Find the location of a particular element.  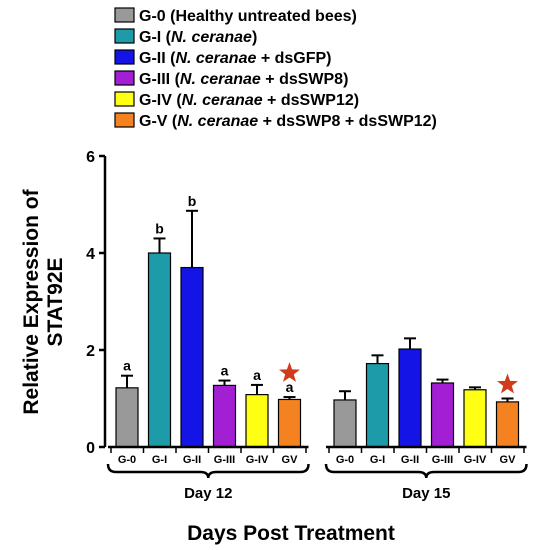

legend-entry: G-0 (Healthy untreated bees) is located at coordinates (235, 16).